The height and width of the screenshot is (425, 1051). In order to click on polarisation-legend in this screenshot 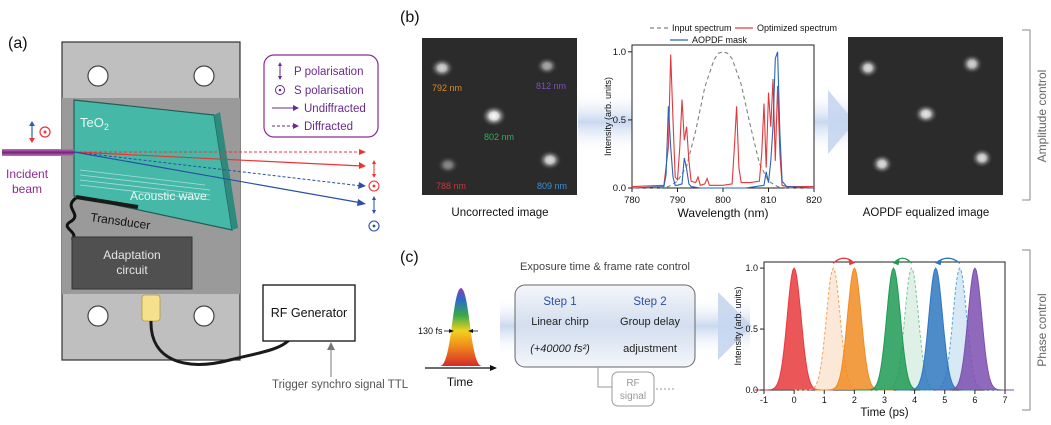, I will do `click(321, 96)`.